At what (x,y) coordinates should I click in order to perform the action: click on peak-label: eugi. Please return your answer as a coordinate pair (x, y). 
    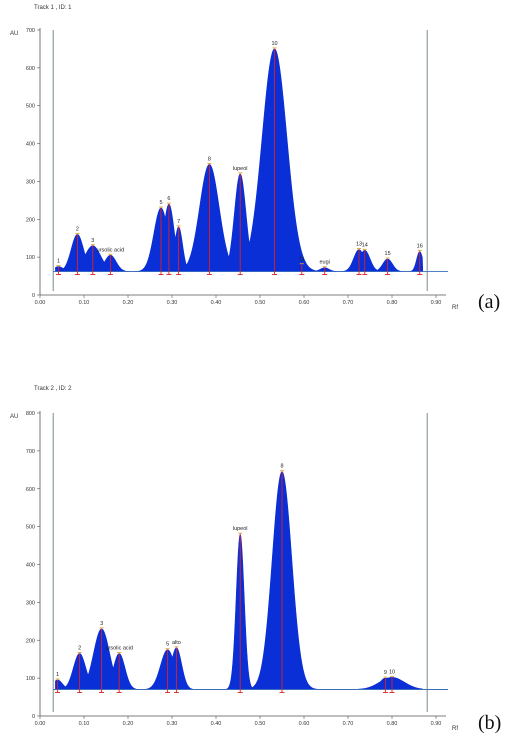
    Looking at the image, I should click on (324, 263).